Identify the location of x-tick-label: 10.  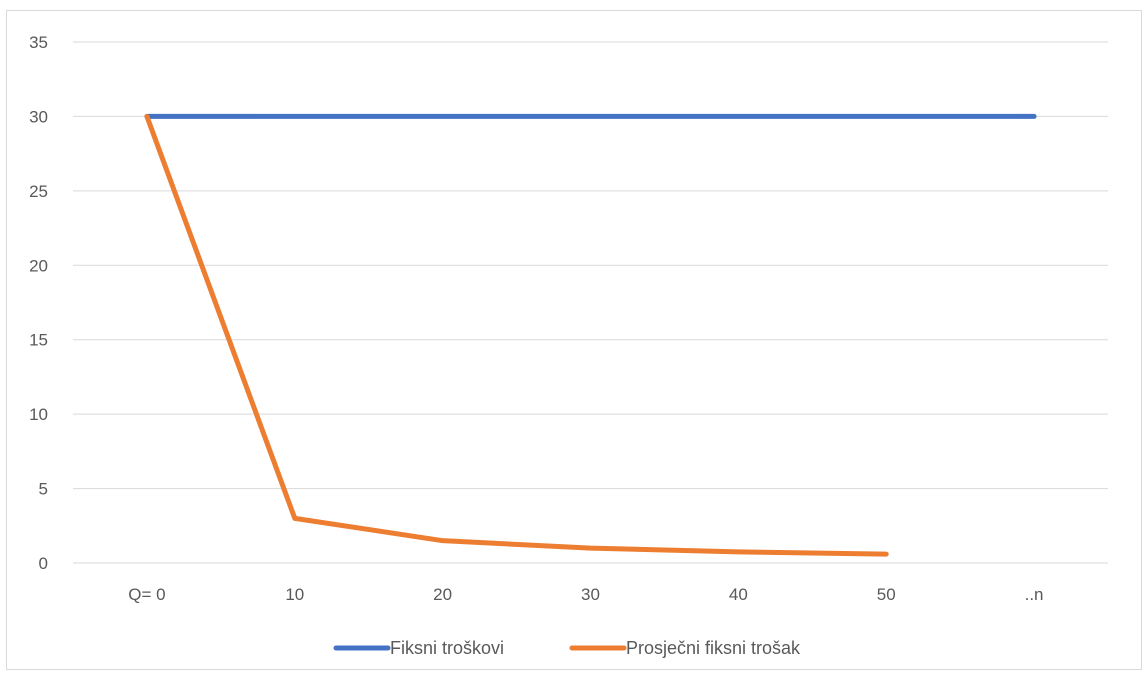
(294, 594).